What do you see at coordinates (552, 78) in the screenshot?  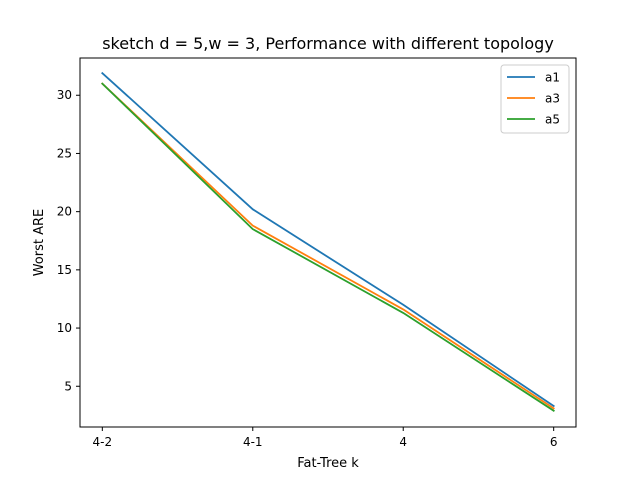 I see `legend-label-a1: a1` at bounding box center [552, 78].